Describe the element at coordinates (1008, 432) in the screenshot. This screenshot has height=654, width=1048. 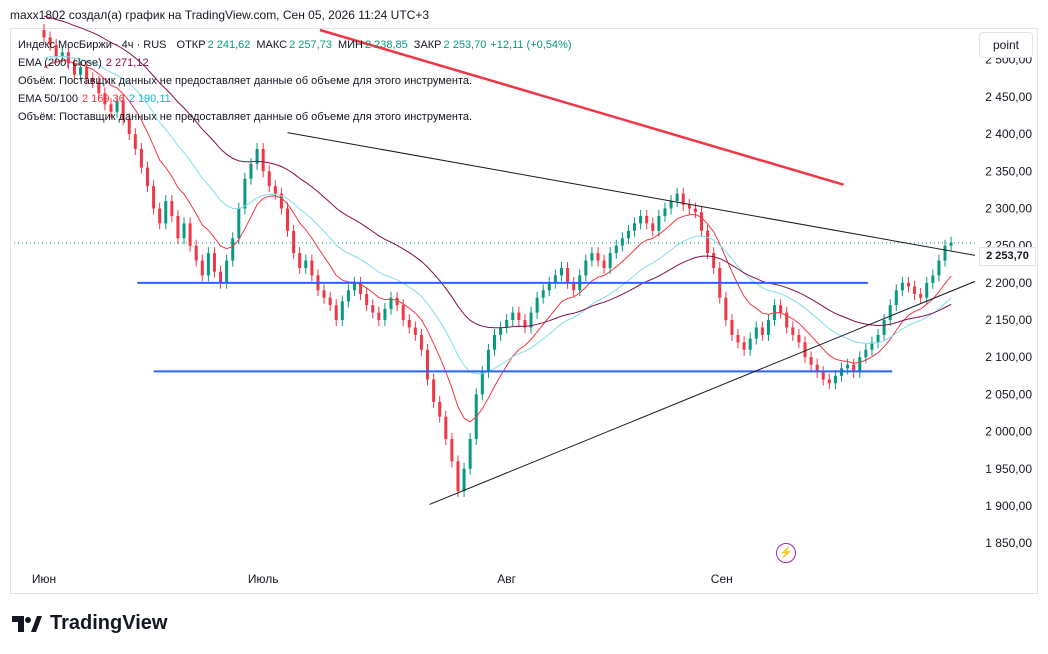
I see `y-tick-label: 2 000,00` at that location.